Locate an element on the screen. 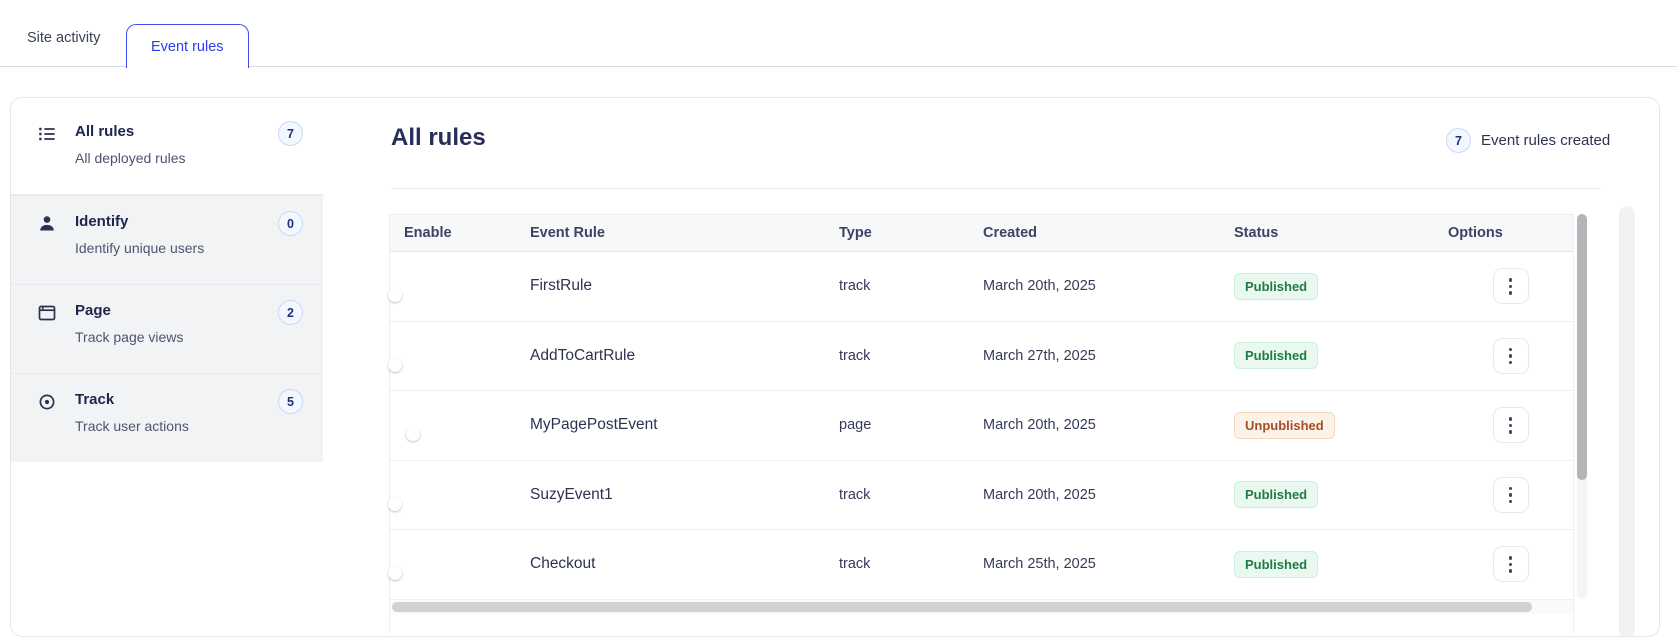 Image resolution: width=1677 pixels, height=637 pixels. horizontal-scrollbar-thumb is located at coordinates (962, 607).